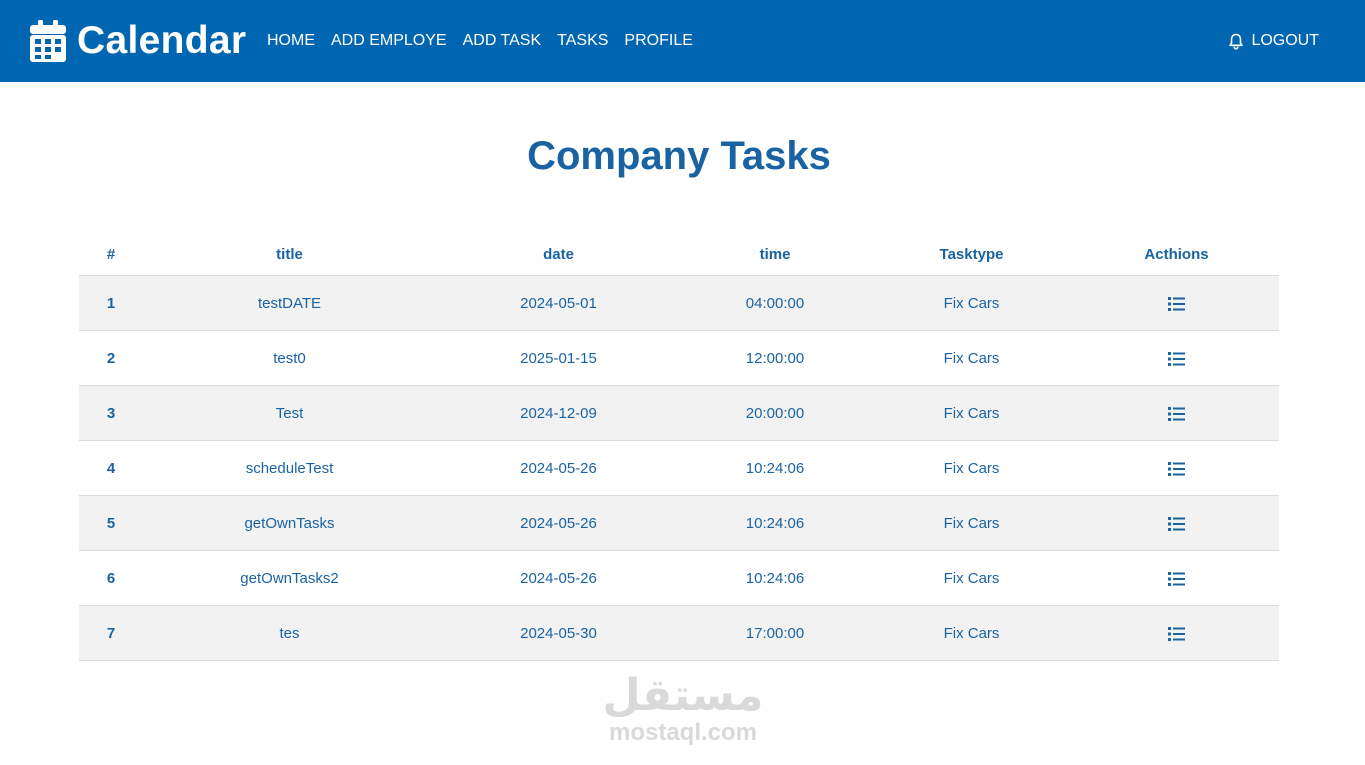 The height and width of the screenshot is (765, 1365). Describe the element at coordinates (775, 358) in the screenshot. I see `row-time: 12:00:00` at that location.